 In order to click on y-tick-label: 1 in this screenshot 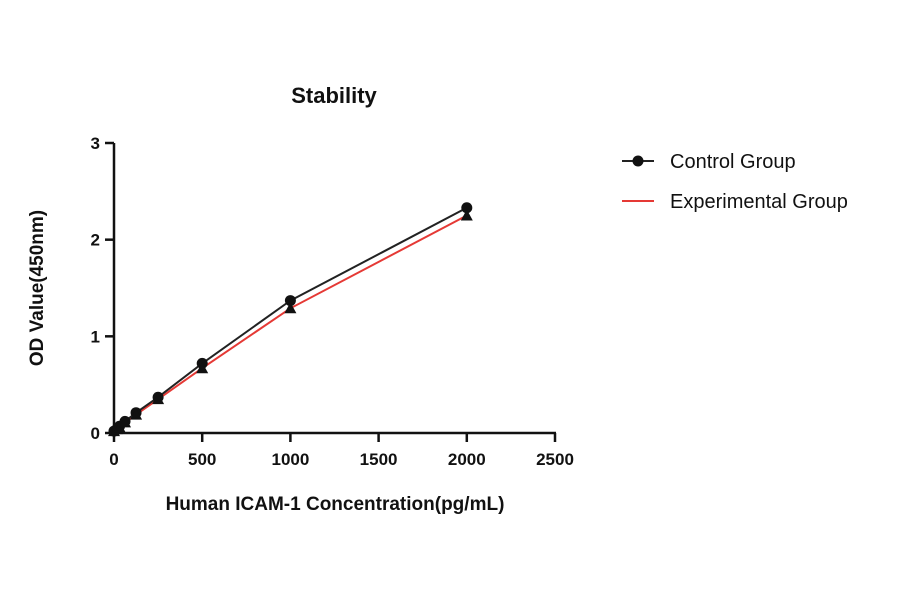, I will do `click(95, 336)`.